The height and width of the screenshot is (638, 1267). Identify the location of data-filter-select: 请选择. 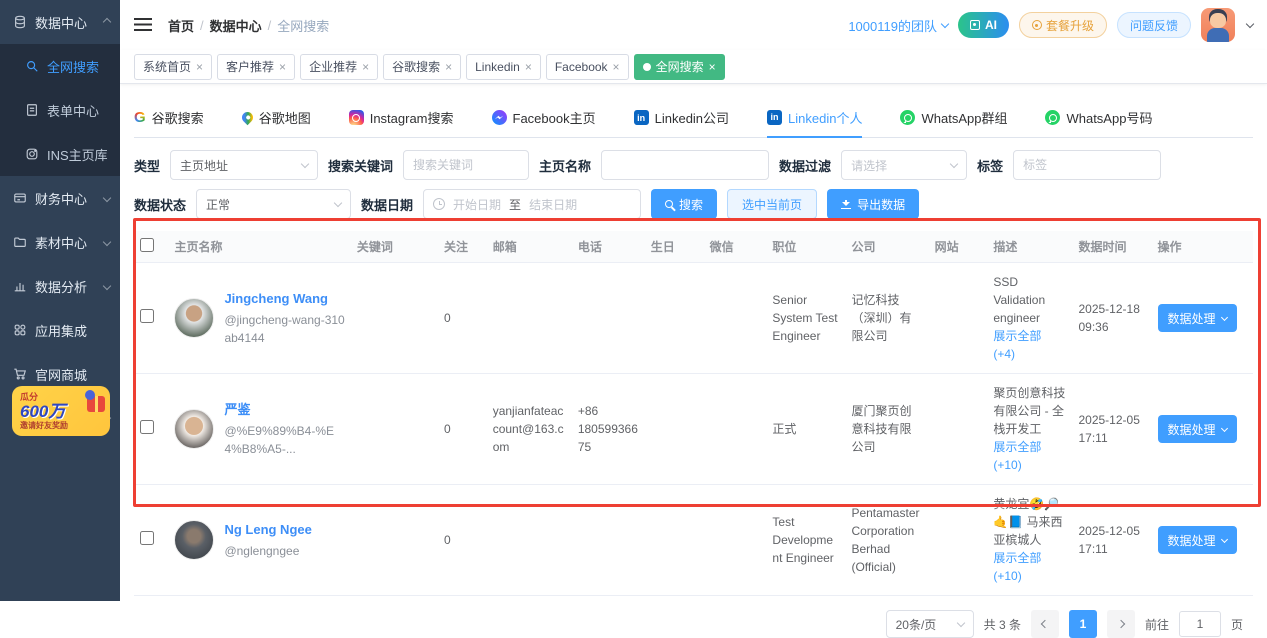
(904, 165).